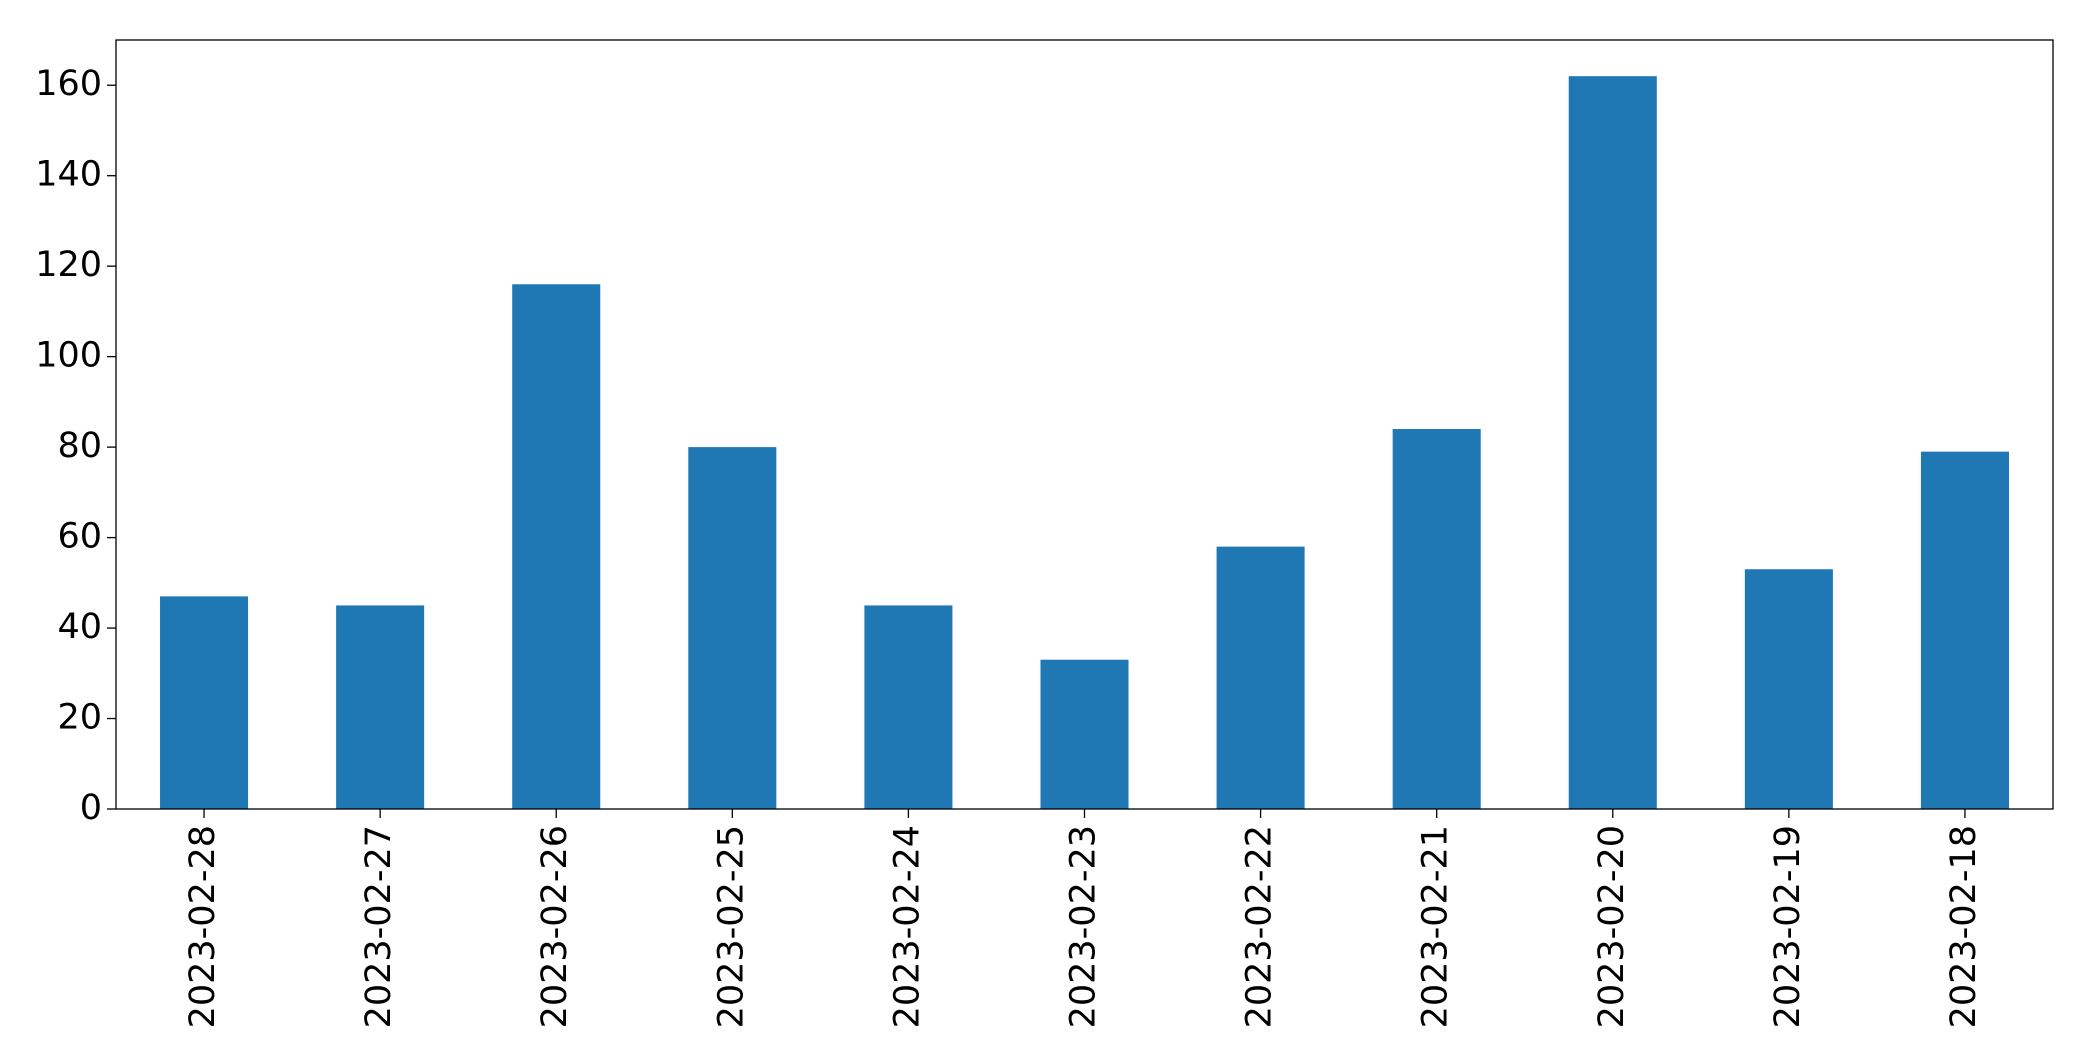 The image size is (2093, 1061). Describe the element at coordinates (79, 446) in the screenshot. I see `y-tick-label: 80` at that location.